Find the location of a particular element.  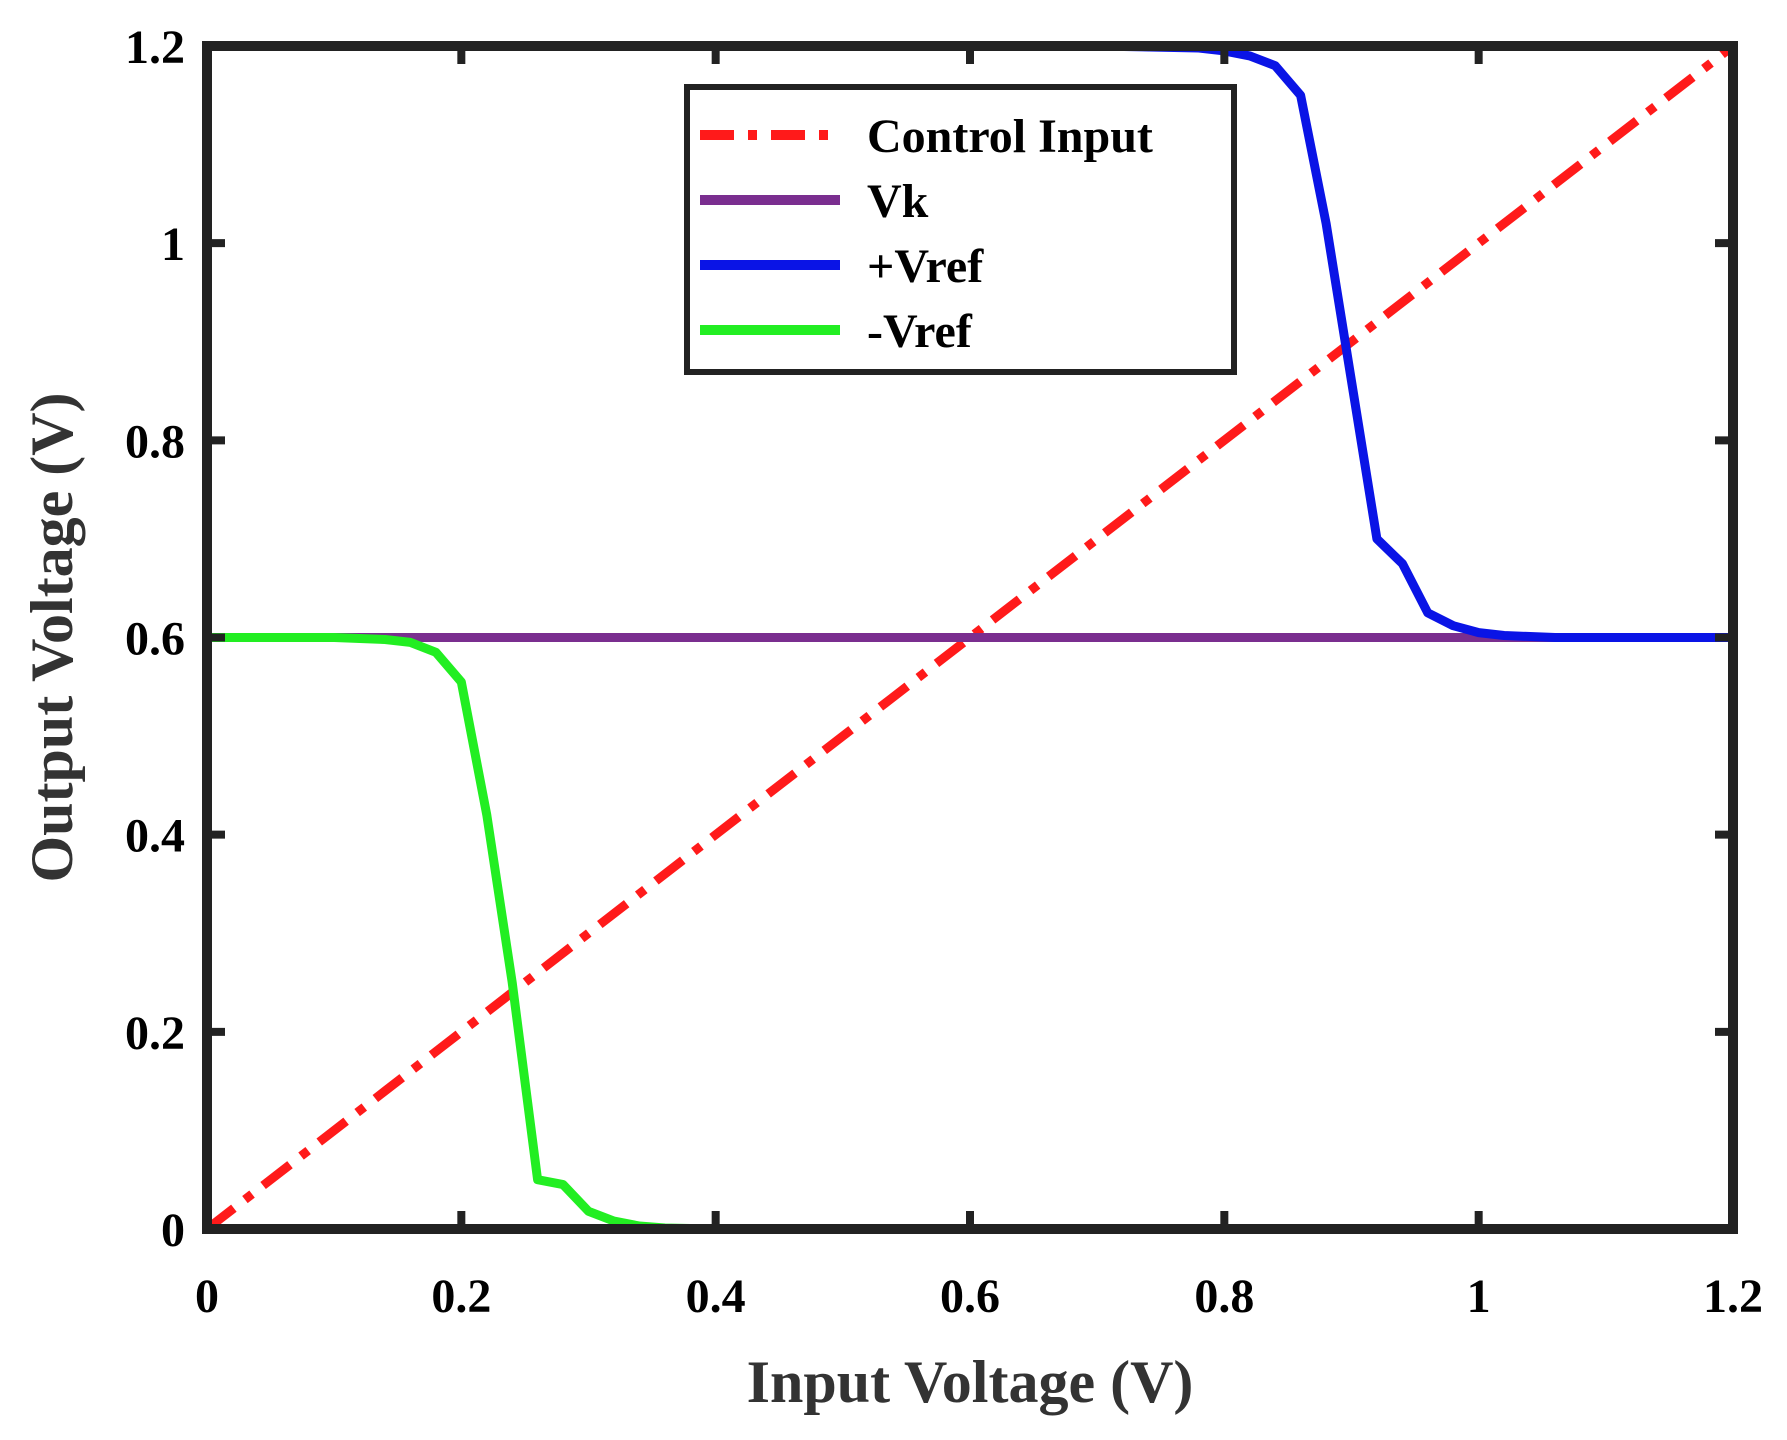

x-tick-label: 0.8 is located at coordinates (1224, 1296).